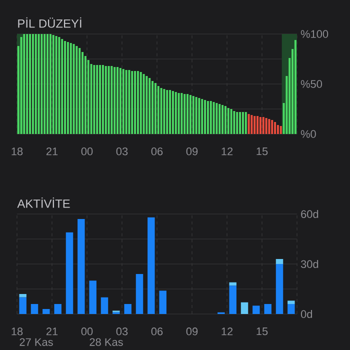 The width and height of the screenshot is (350, 350). Describe the element at coordinates (314, 34) in the screenshot. I see `y-tick-label: %100` at that location.